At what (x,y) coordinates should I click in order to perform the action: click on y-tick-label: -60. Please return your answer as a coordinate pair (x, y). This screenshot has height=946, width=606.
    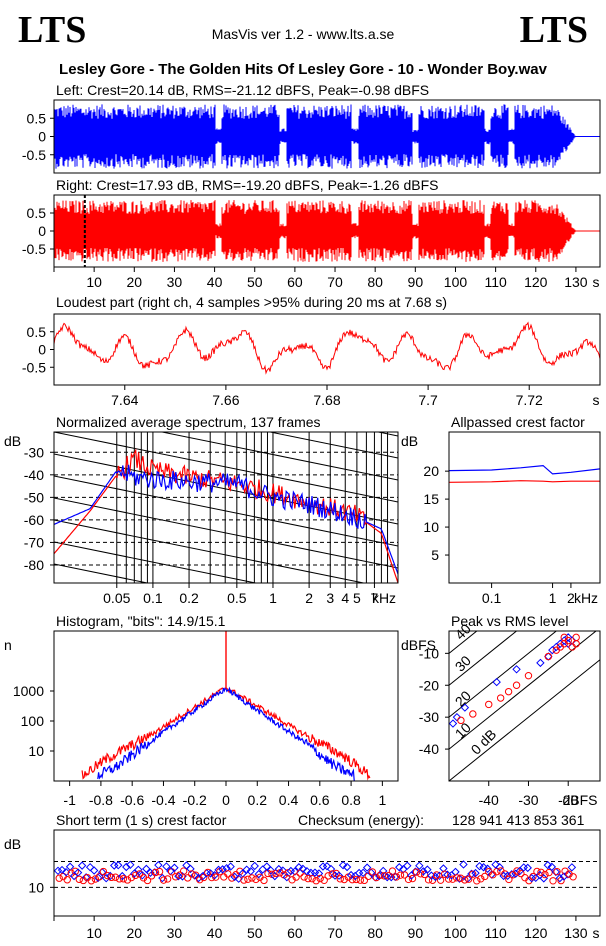
    Looking at the image, I should click on (34, 520).